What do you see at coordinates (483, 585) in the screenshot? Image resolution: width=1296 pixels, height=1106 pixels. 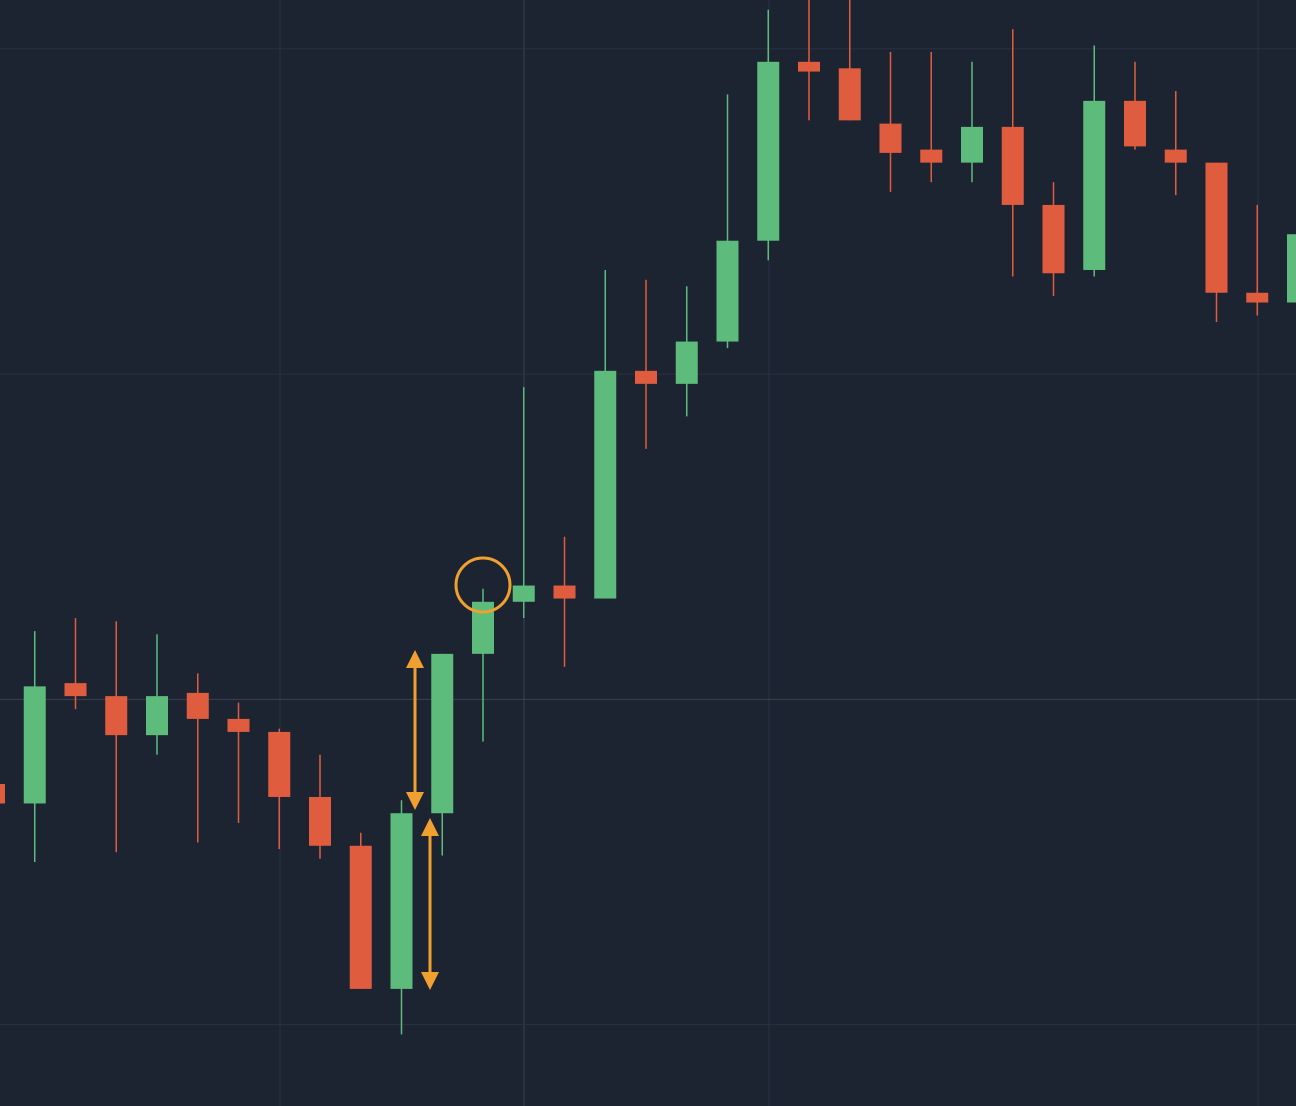 I see `highlight-circle` at bounding box center [483, 585].